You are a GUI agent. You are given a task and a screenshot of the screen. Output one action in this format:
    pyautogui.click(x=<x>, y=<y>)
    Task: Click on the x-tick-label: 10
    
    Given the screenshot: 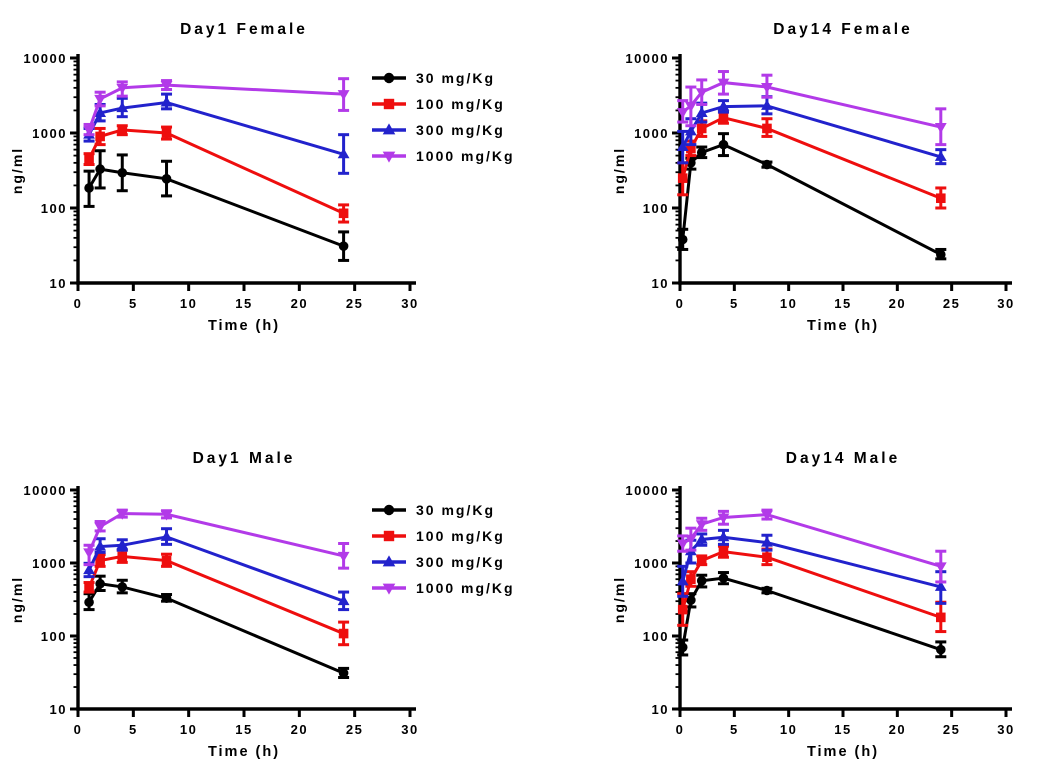 What is the action you would take?
    pyautogui.click(x=788, y=729)
    